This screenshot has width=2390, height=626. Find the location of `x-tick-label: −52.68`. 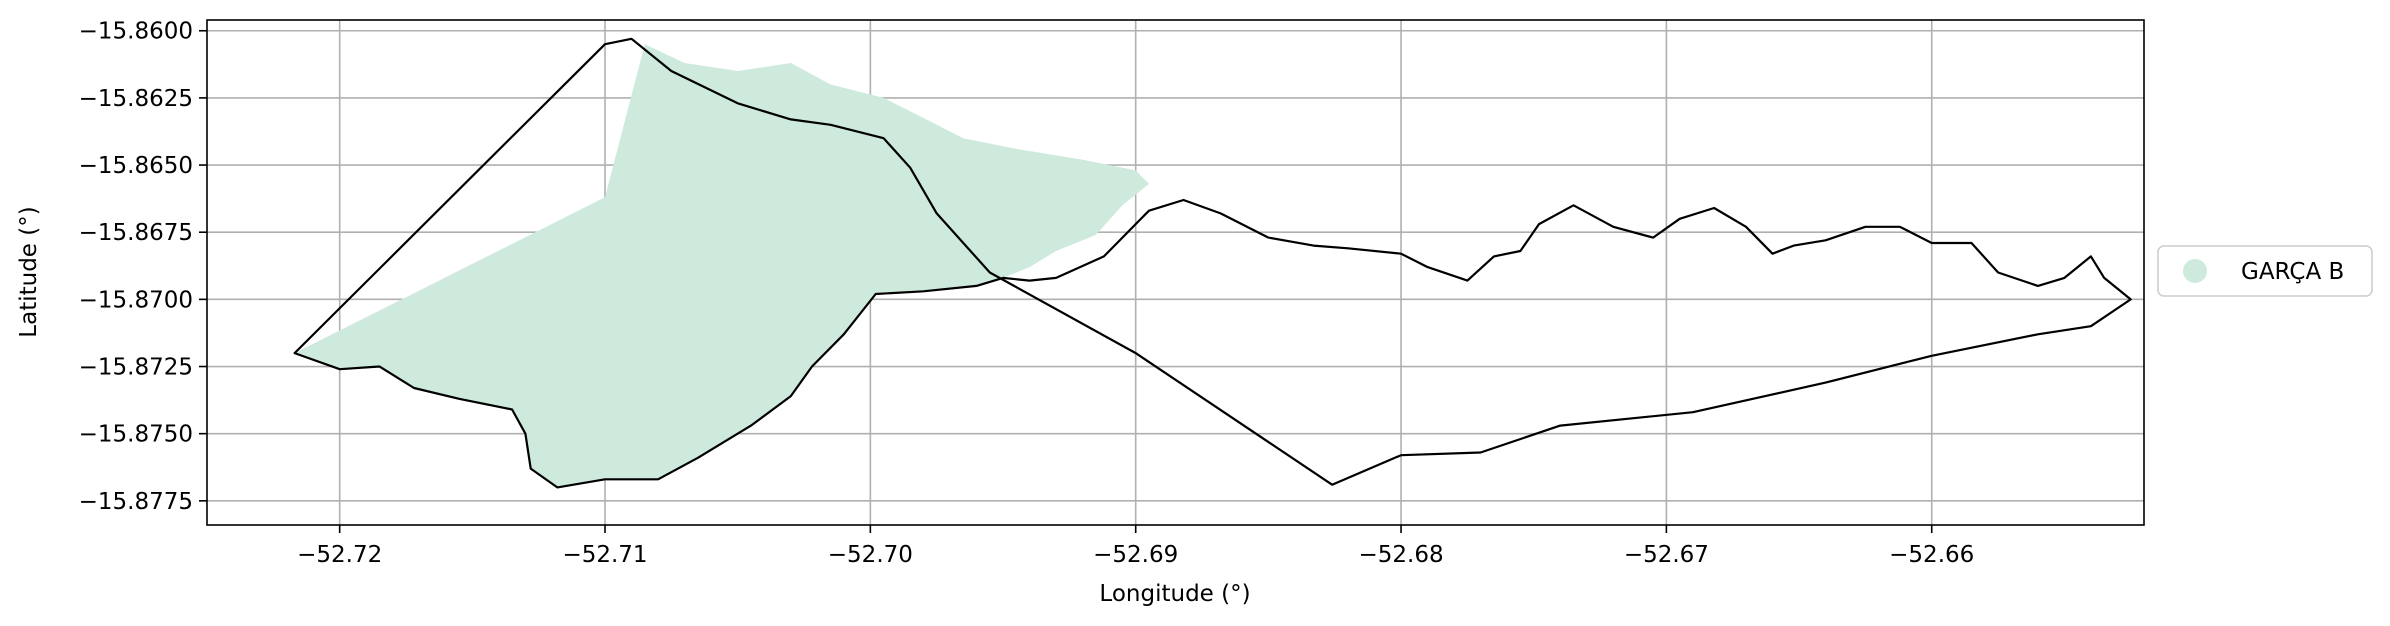

x-tick-label: −52.68 is located at coordinates (1400, 555).